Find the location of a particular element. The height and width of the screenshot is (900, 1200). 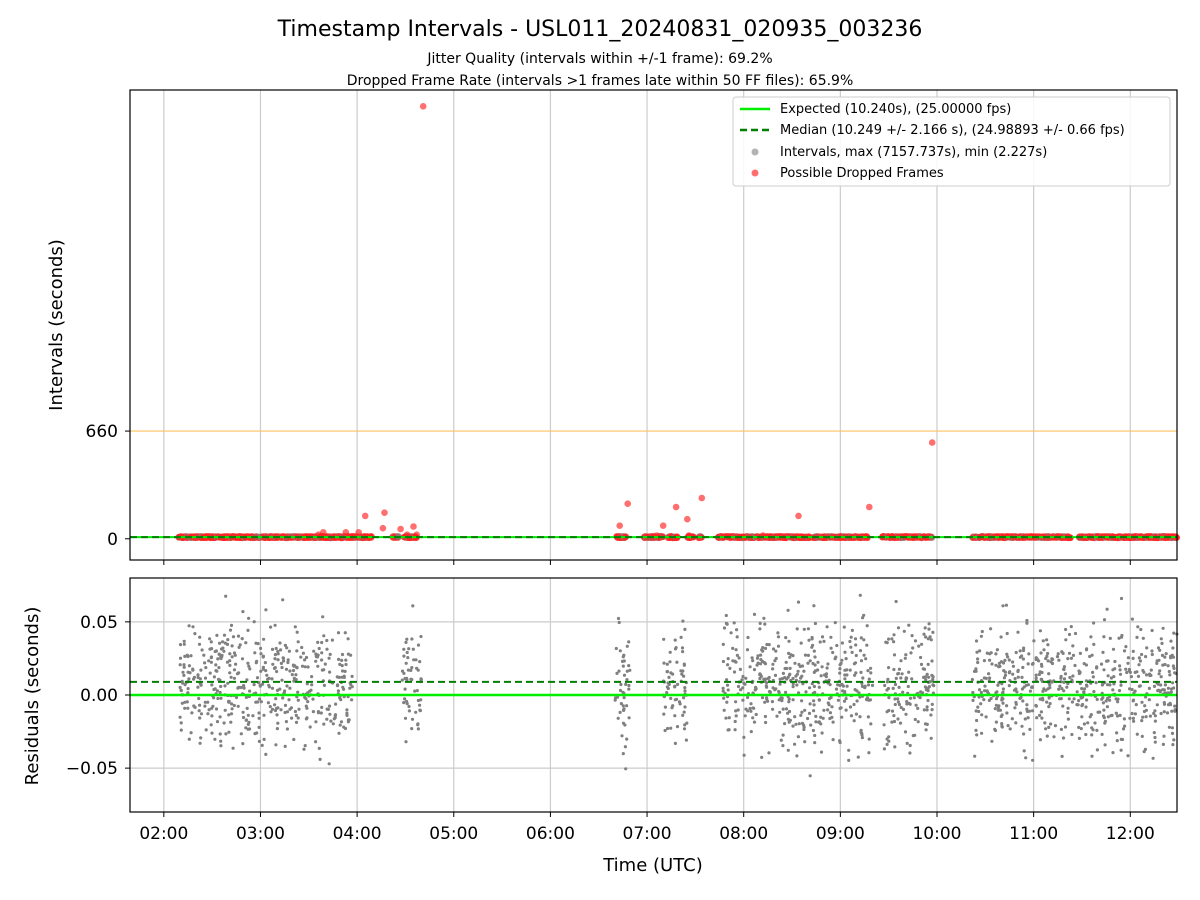

bottom-ytick-label-0: 0.05 is located at coordinates (99, 623).